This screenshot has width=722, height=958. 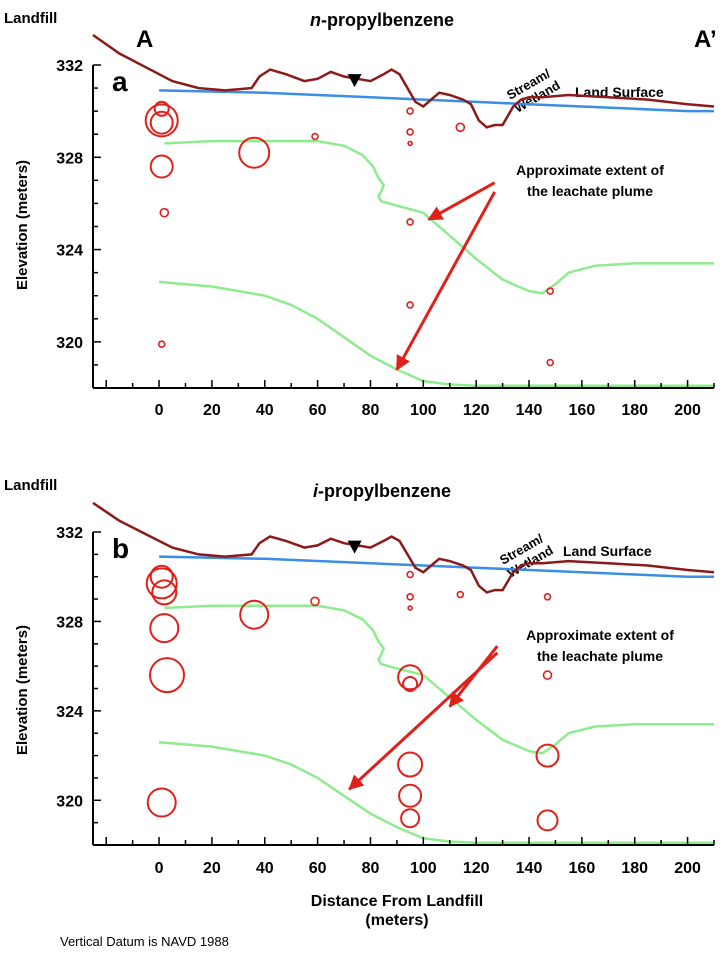 What do you see at coordinates (582, 868) in the screenshot?
I see `panel-b-x-tick-label: 160` at bounding box center [582, 868].